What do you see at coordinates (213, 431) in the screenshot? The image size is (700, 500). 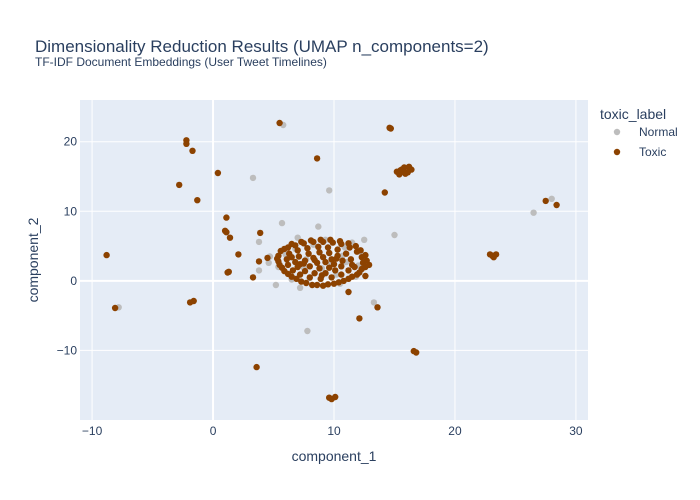 I see `x-tick-label: 0` at bounding box center [213, 431].